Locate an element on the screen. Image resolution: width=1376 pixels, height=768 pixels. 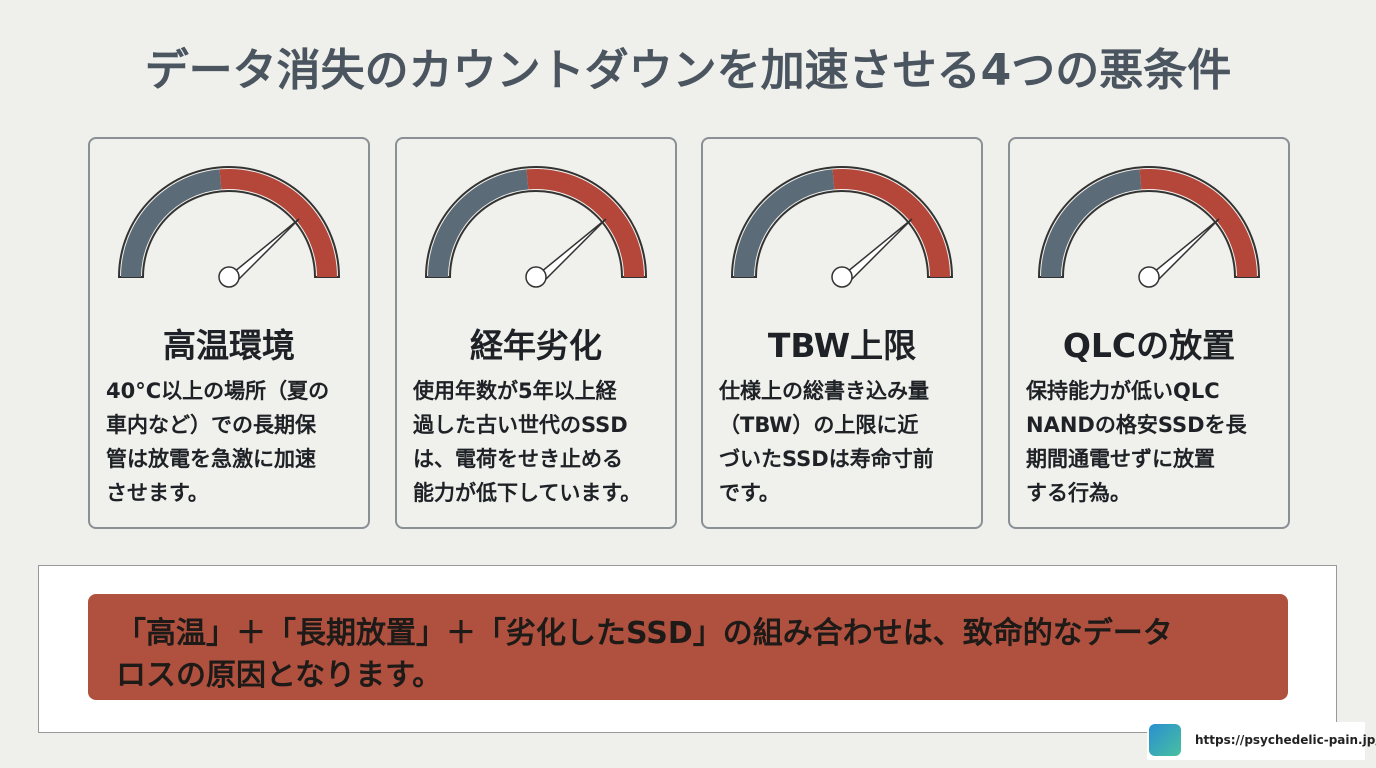
card-text: です。 is located at coordinates (749, 493).